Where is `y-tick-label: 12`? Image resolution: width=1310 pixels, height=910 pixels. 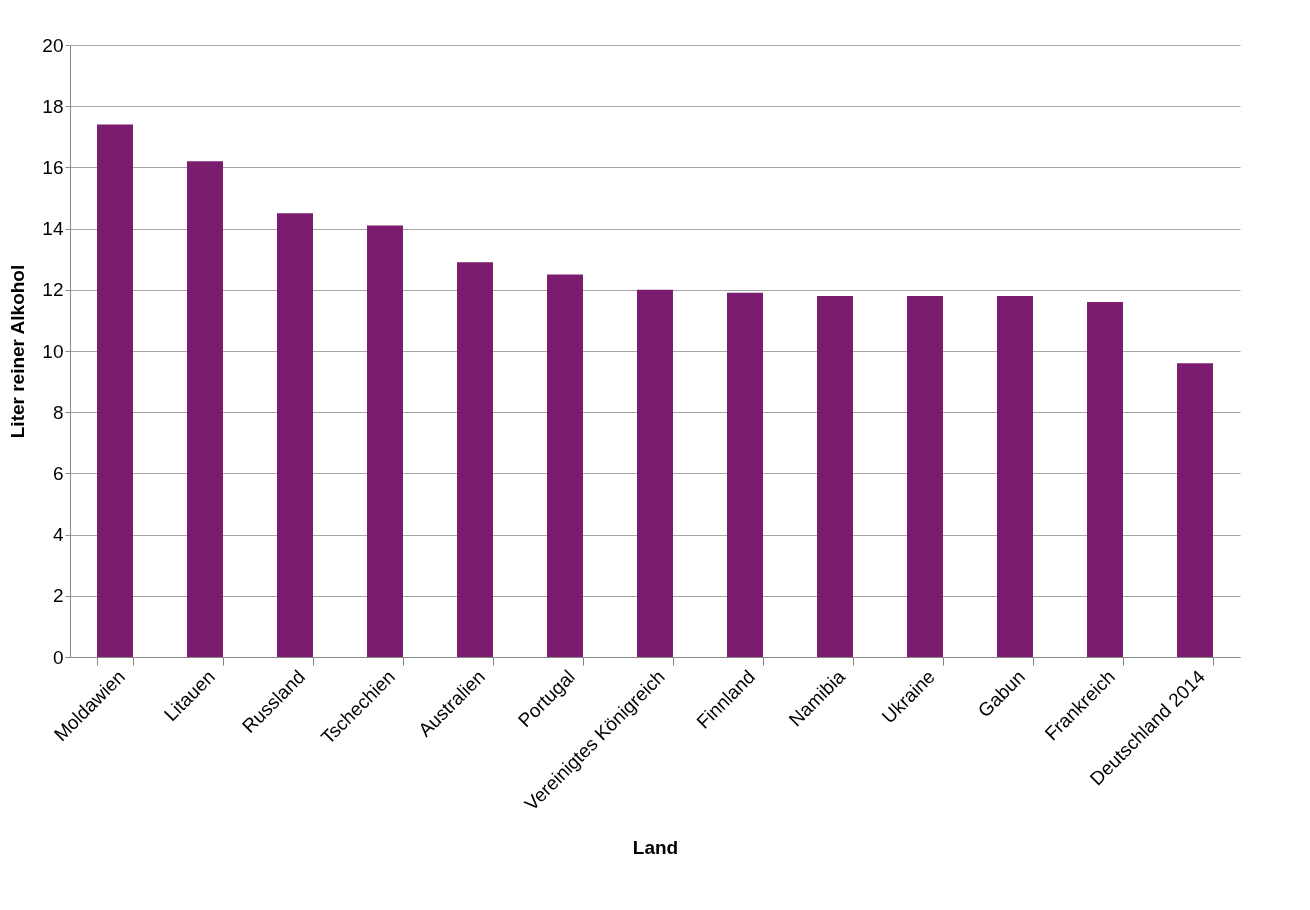
y-tick-label: 12 is located at coordinates (53, 290).